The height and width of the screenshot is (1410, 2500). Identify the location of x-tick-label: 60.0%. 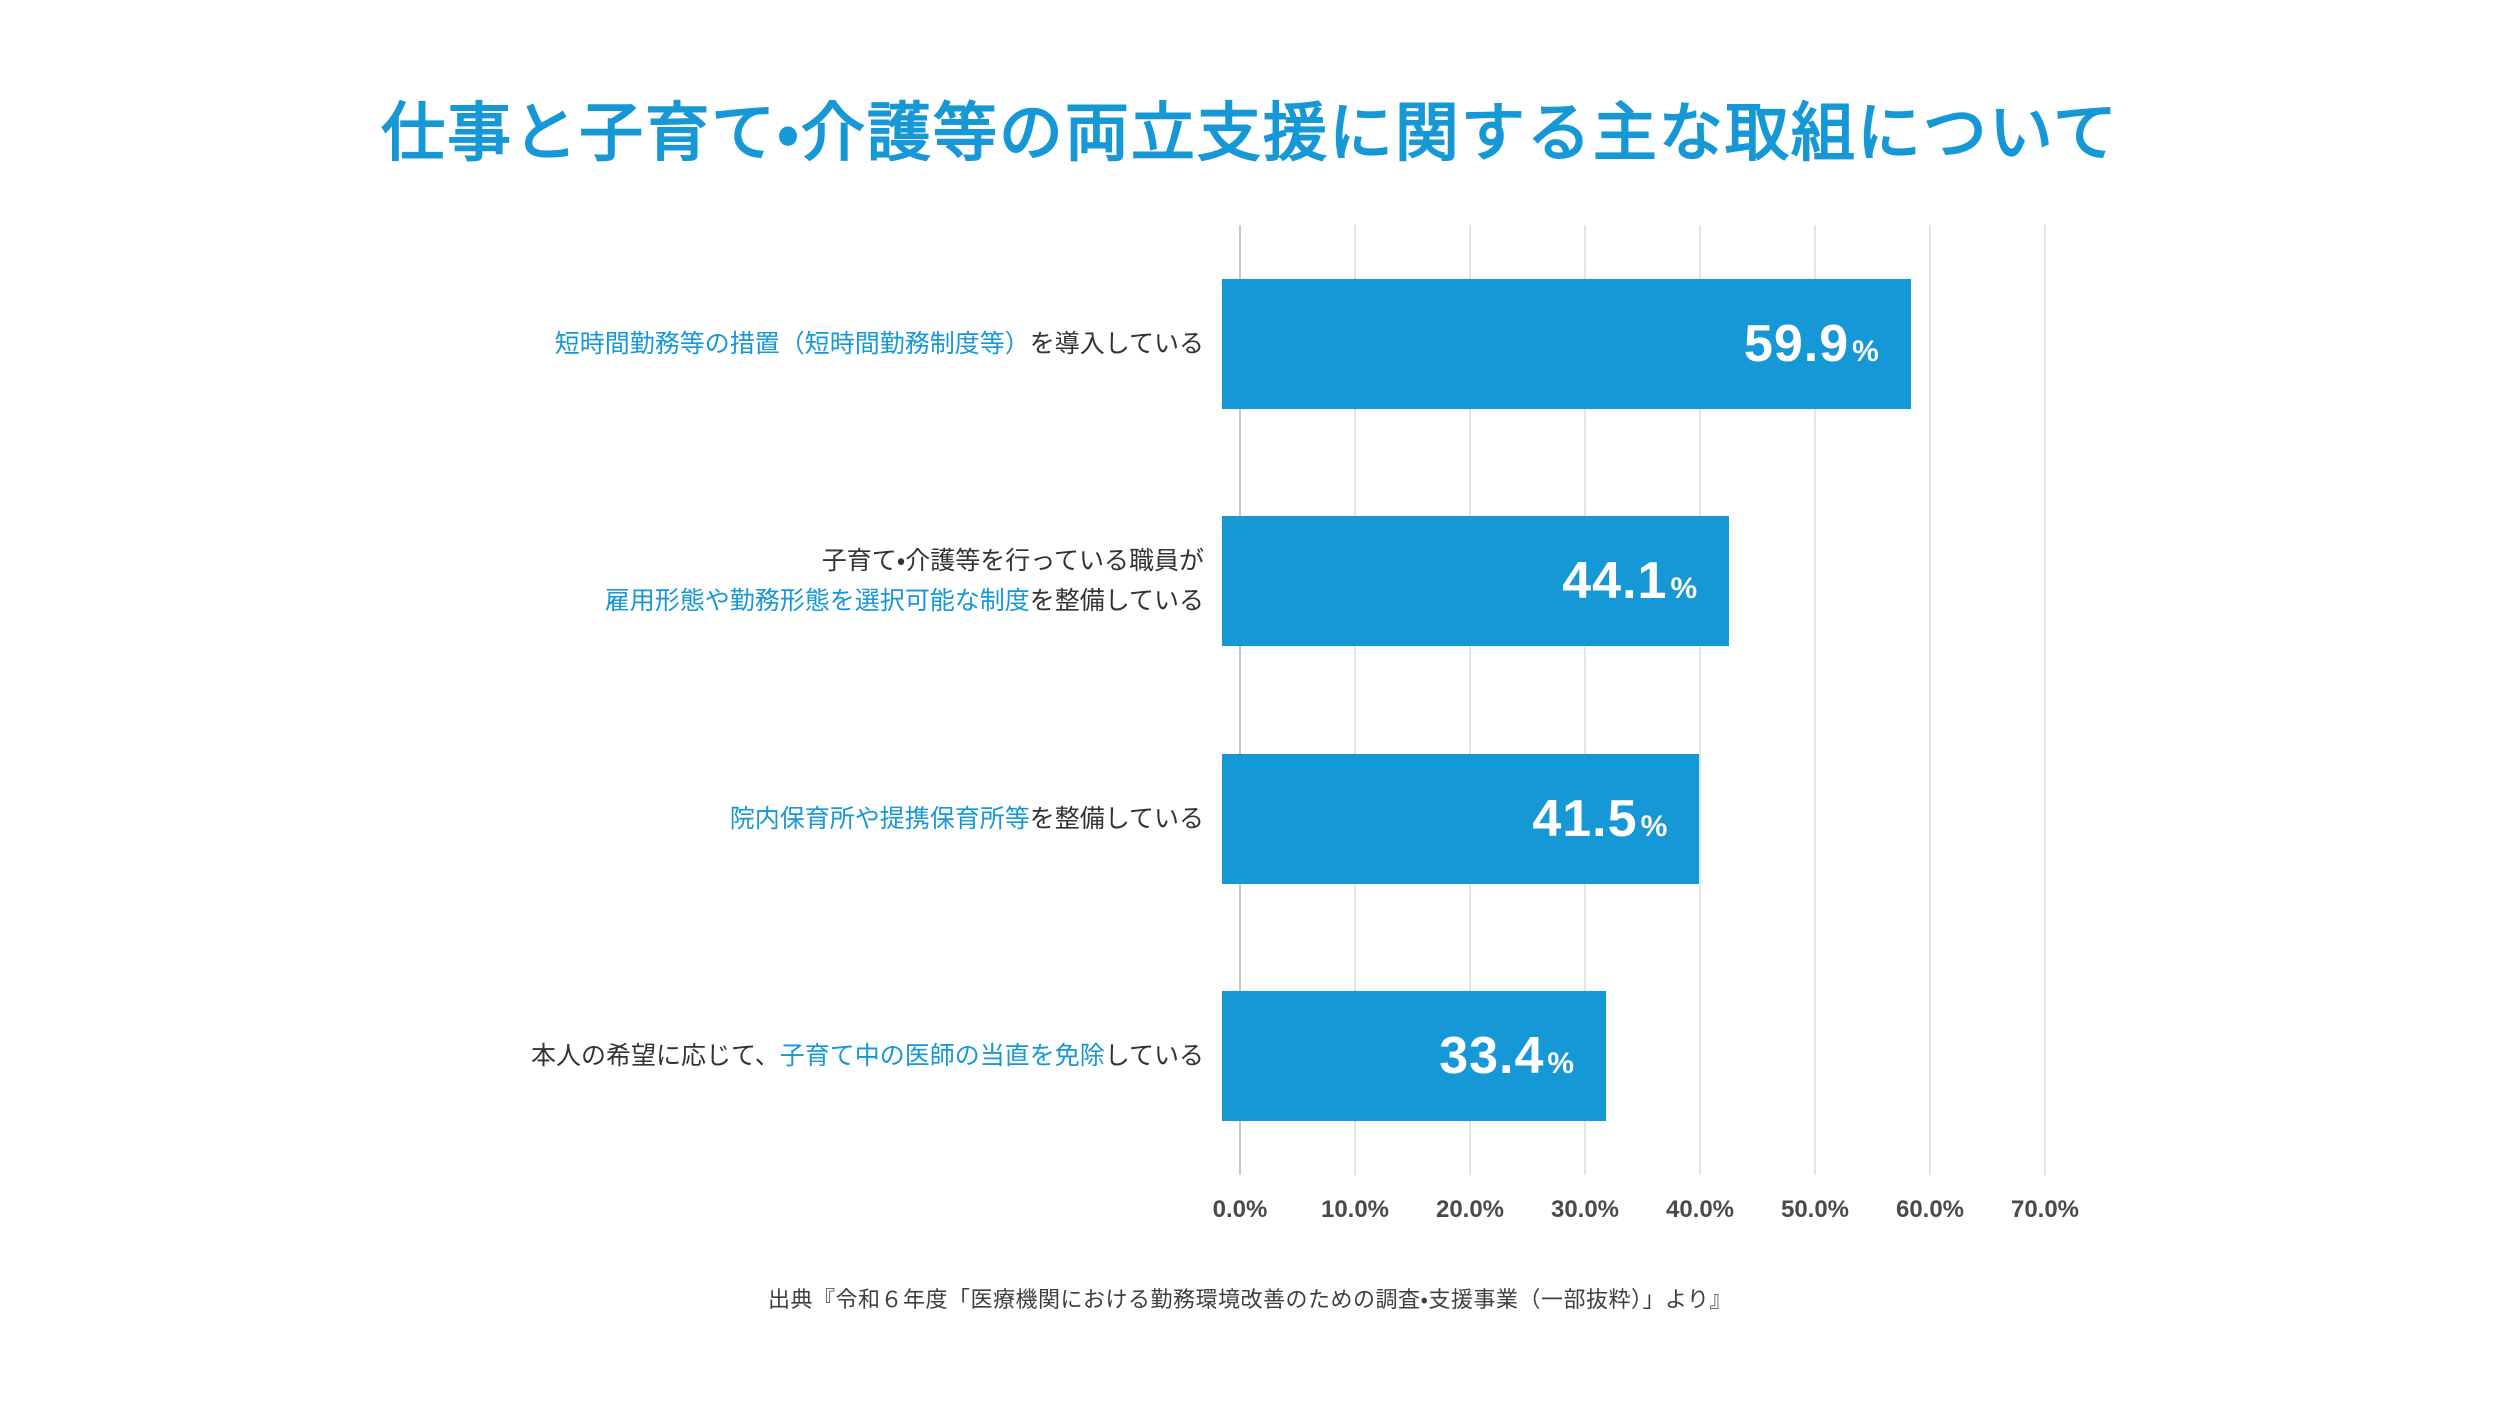
(1930, 1209).